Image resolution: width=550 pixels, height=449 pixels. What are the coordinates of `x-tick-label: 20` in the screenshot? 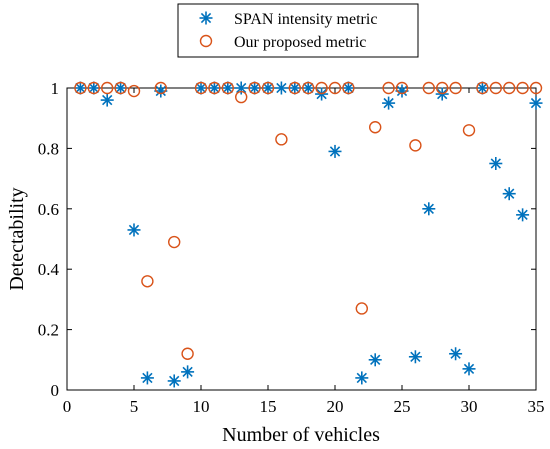 It's located at (335, 406).